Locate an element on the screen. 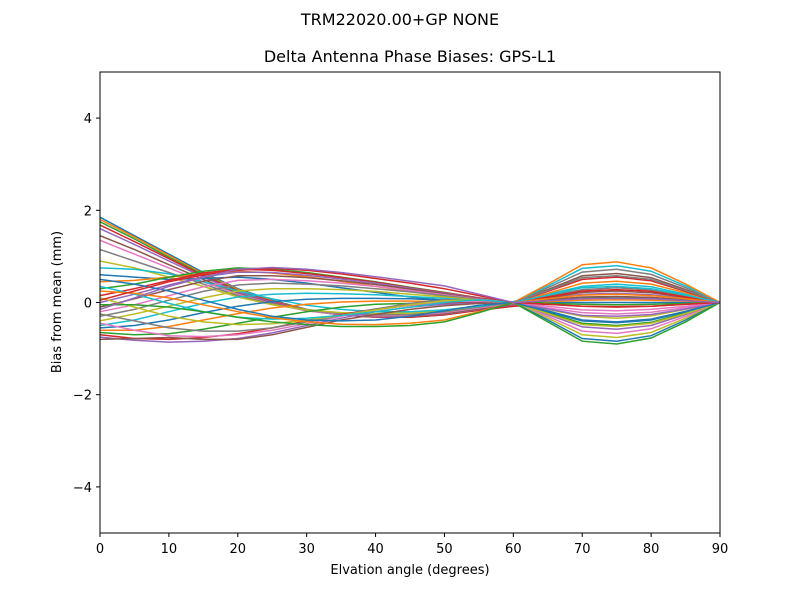 The height and width of the screenshot is (600, 800). x-tick-label: 40 is located at coordinates (375, 549).